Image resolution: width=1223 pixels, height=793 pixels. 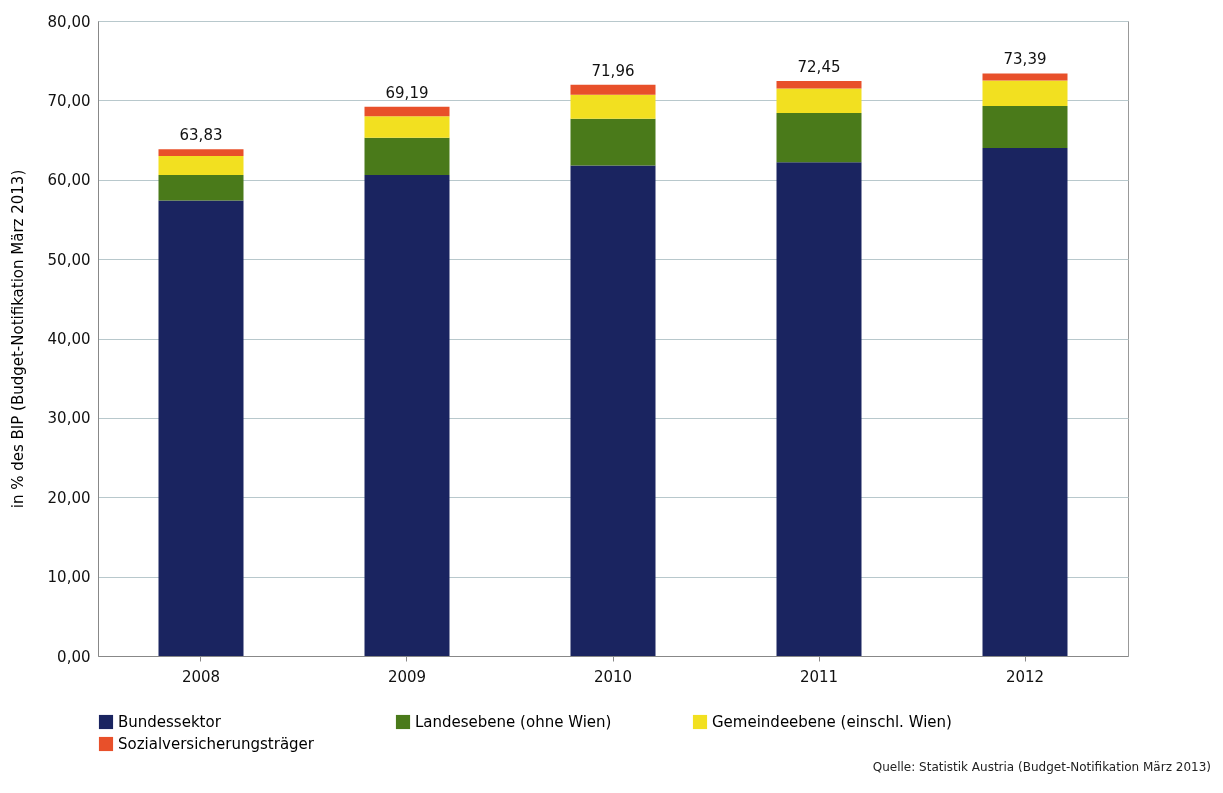 I want to click on x-tick-label: 2009, so click(x=407, y=676).